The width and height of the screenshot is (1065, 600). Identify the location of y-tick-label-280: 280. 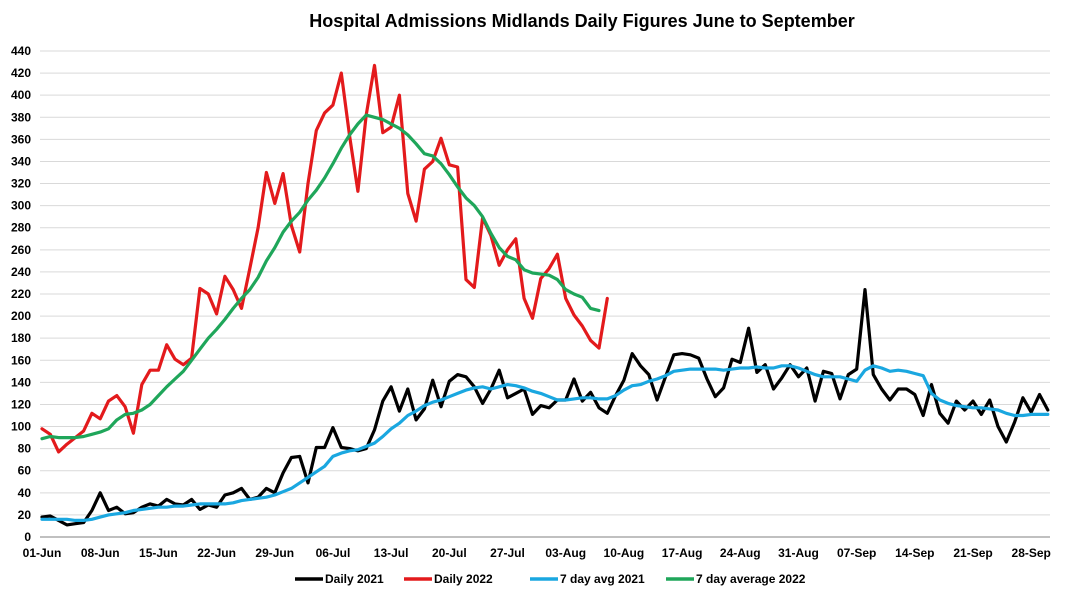
(21, 228).